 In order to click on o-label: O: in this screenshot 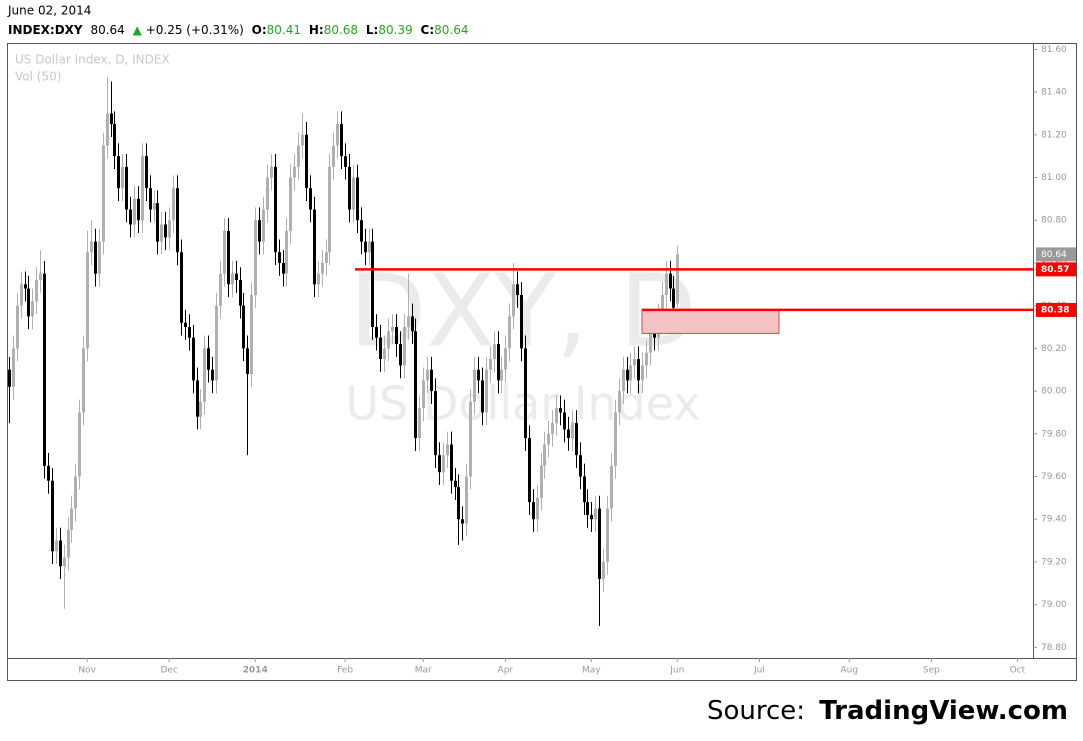, I will do `click(259, 30)`.